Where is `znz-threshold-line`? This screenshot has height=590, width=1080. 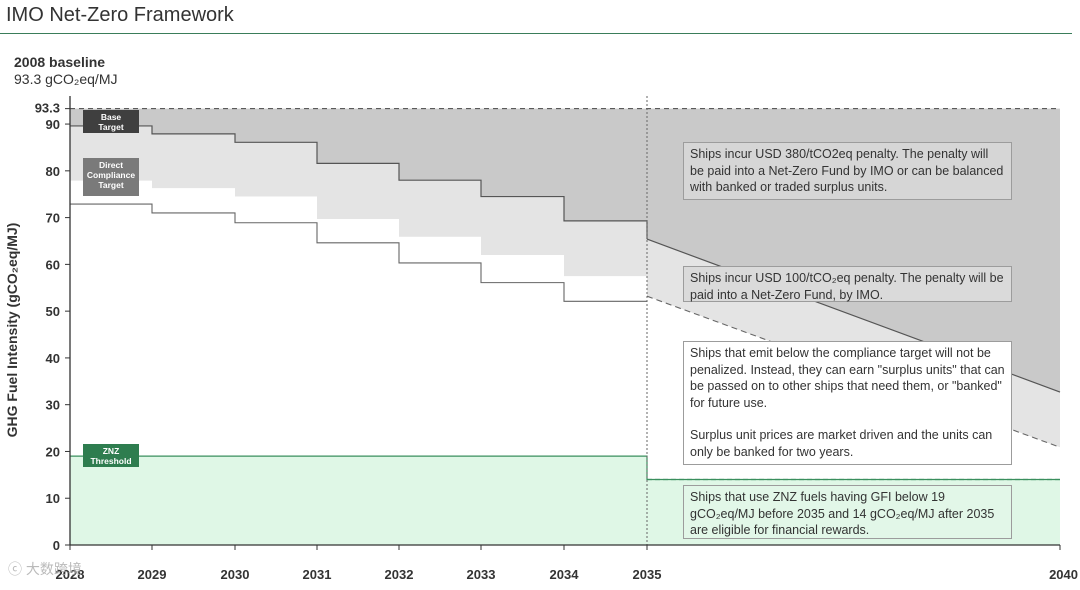 znz-threshold-line is located at coordinates (565, 468).